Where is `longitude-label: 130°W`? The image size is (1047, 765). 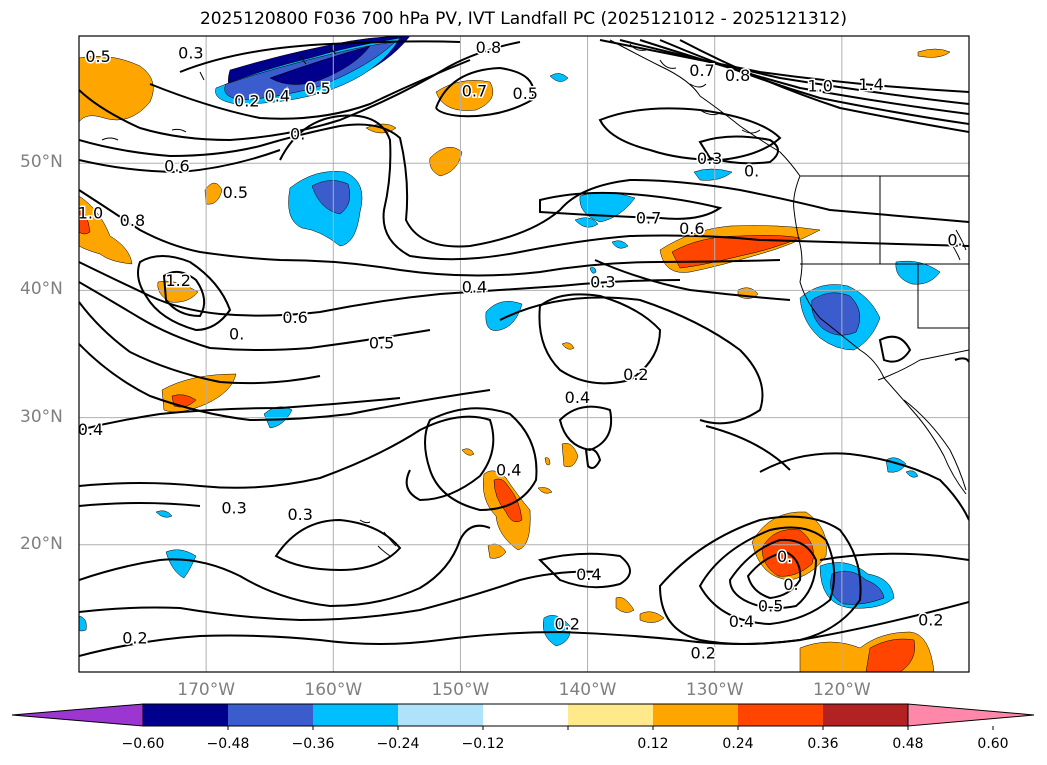 longitude-label: 130°W is located at coordinates (714, 690).